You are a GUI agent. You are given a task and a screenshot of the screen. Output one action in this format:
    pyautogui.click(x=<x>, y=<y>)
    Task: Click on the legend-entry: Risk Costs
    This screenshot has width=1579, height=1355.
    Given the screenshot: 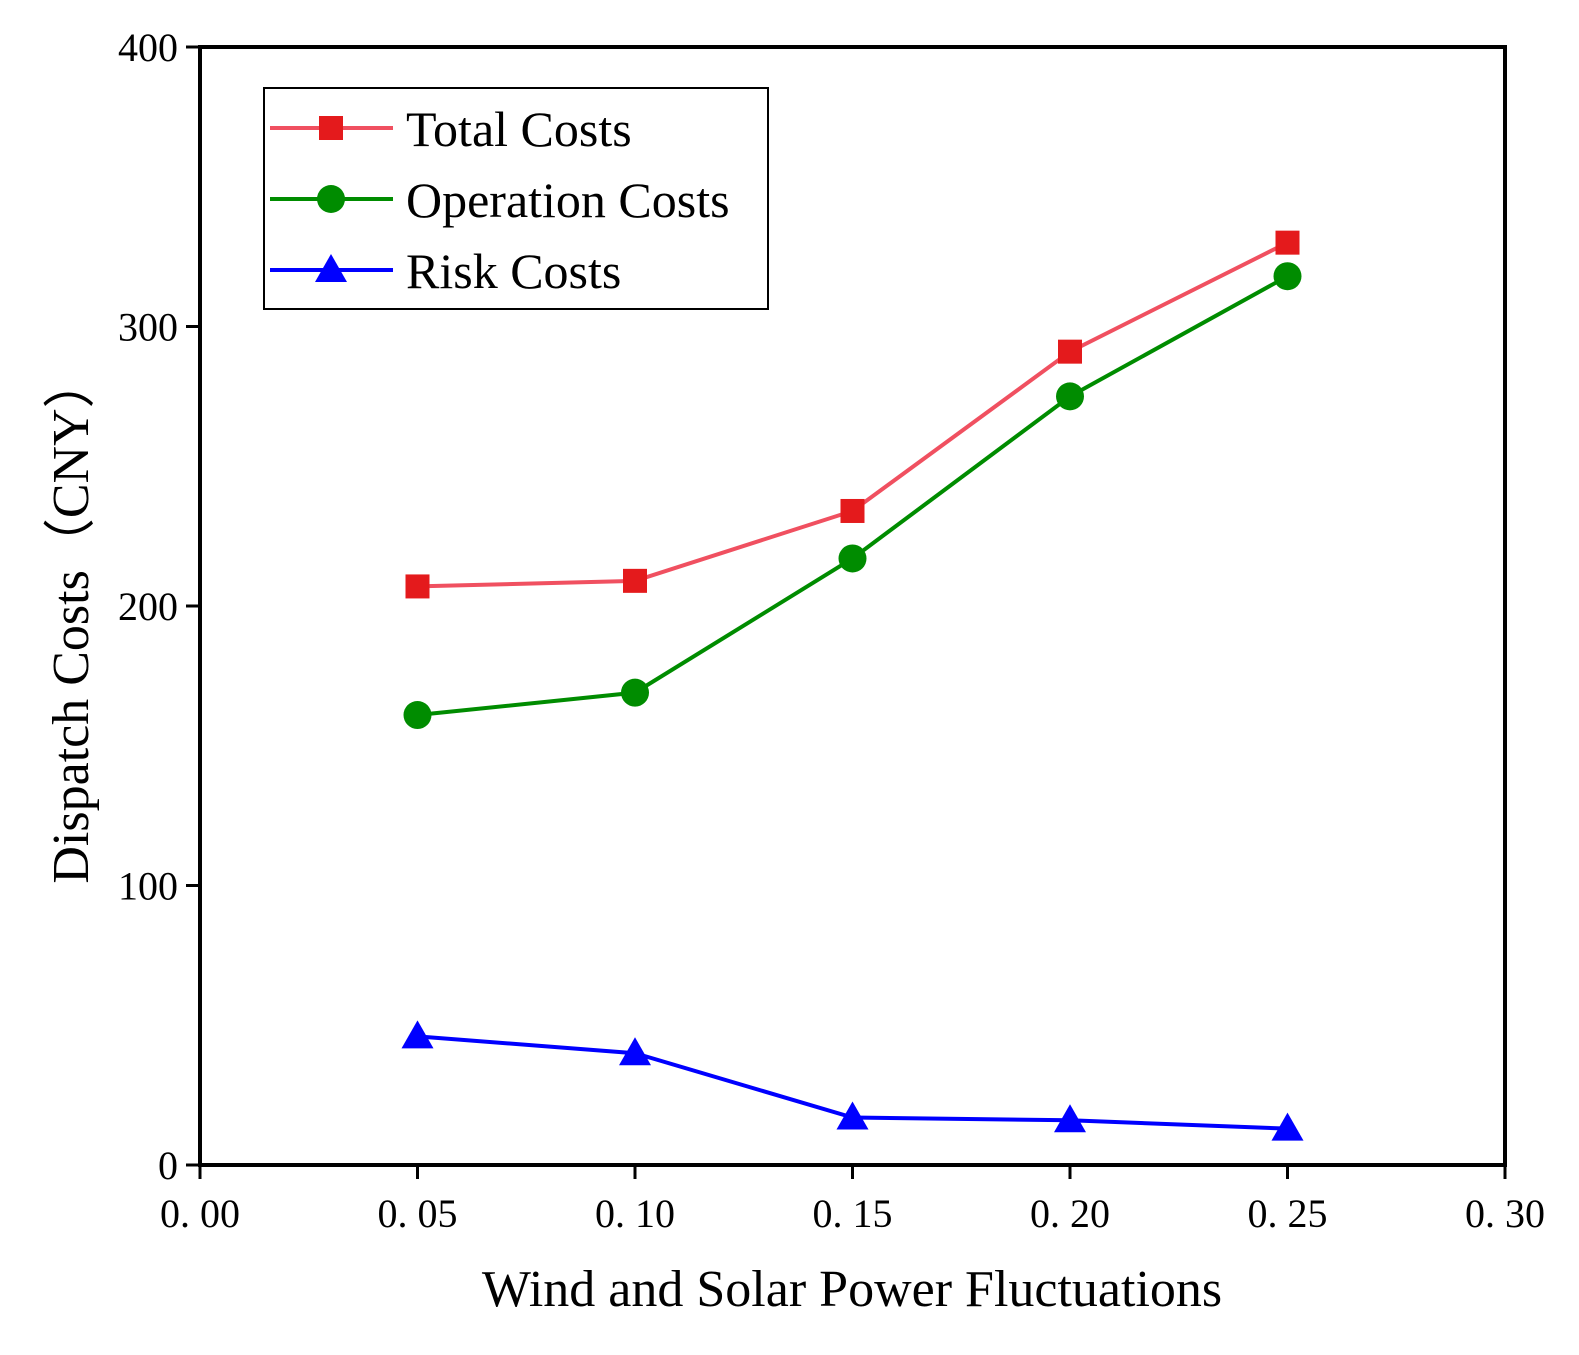 What is the action you would take?
    pyautogui.click(x=445, y=271)
    